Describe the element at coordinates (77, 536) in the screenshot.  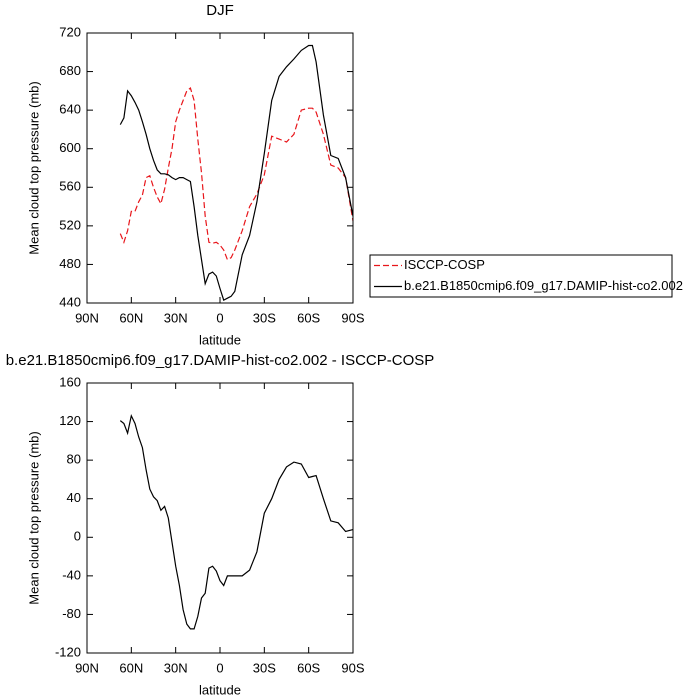
I see `y-tick-label: 0` at that location.